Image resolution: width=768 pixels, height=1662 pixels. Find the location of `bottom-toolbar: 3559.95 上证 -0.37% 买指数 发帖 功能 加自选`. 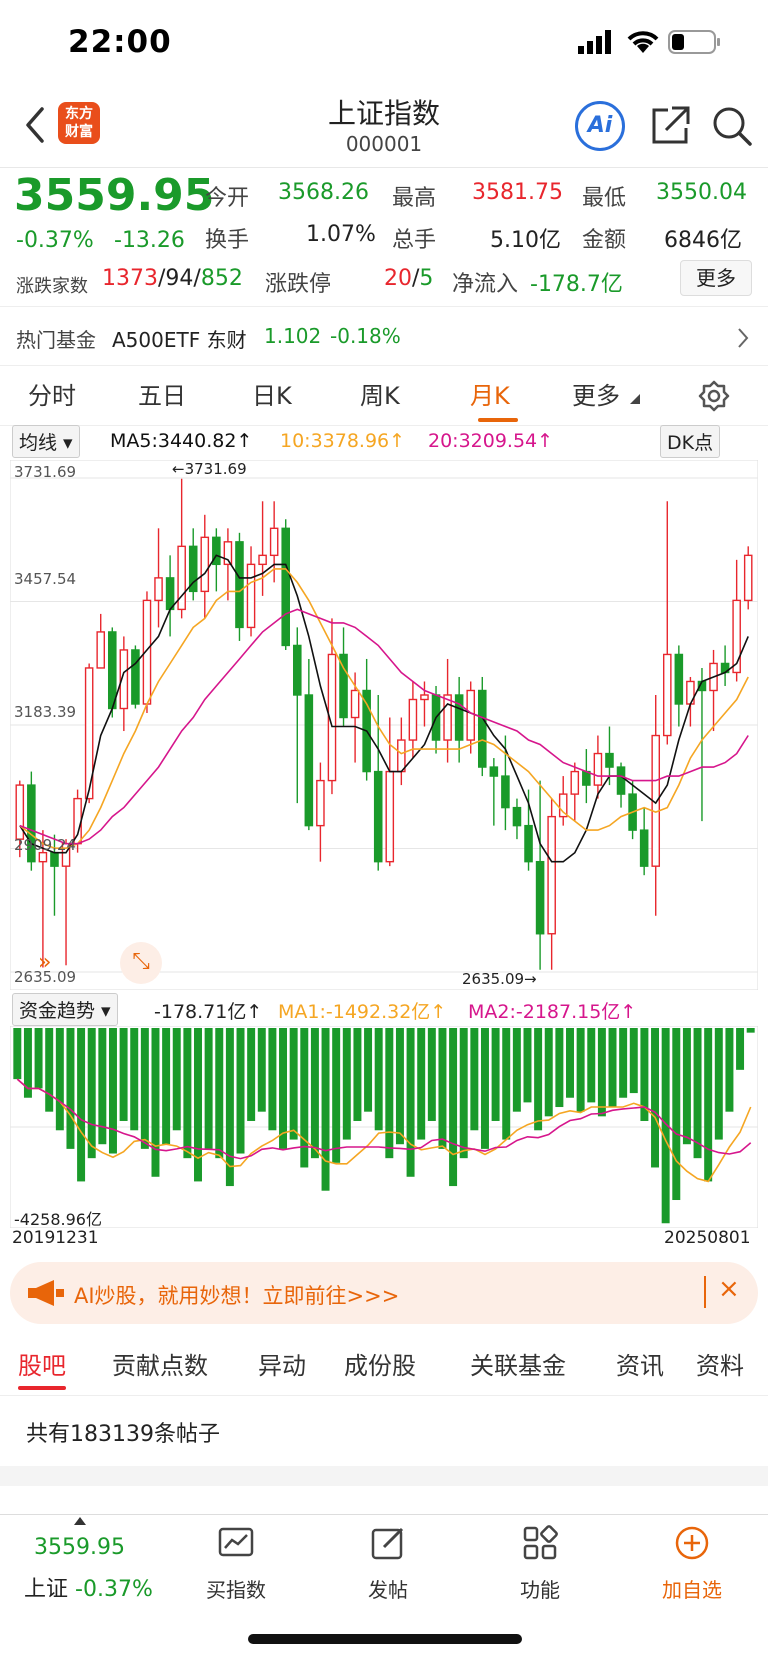

bottom-toolbar: 3559.95 上证 -0.37% 买指数 发帖 功能 加自选 is located at coordinates (384, 1588).